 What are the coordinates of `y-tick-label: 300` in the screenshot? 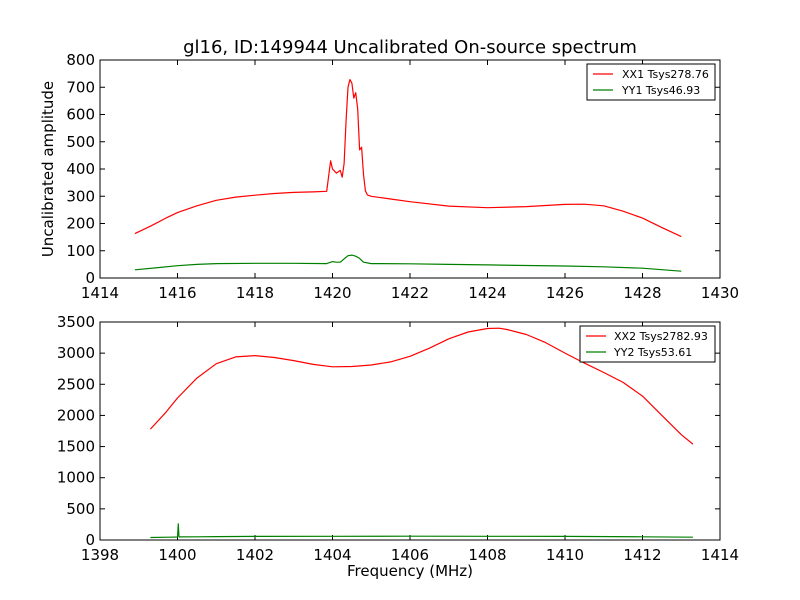 It's located at (80, 196).